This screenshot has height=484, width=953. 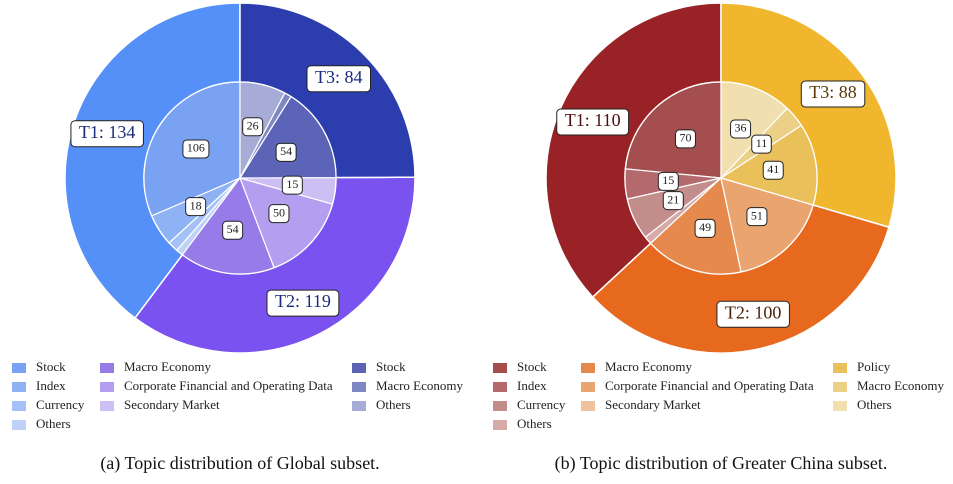 I want to click on slice-label-text: 11, so click(x=762, y=143).